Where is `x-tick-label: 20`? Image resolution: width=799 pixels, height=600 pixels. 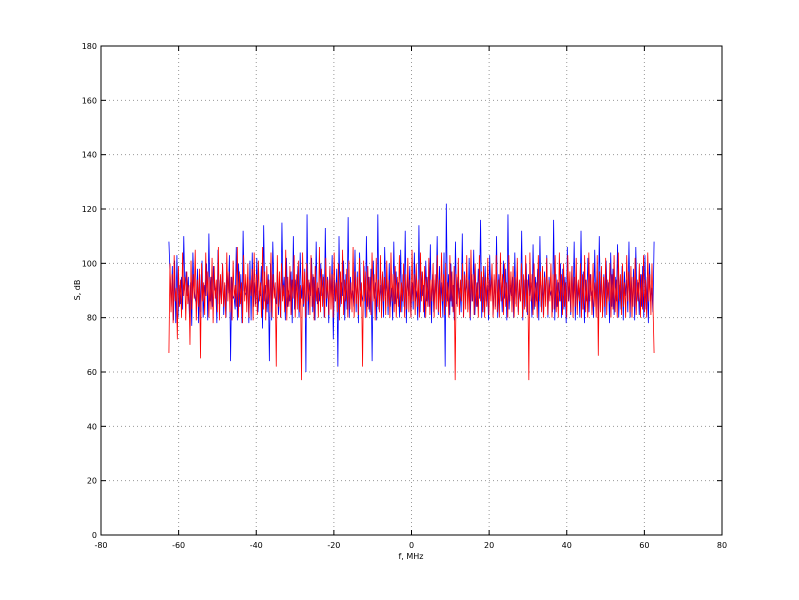
x-tick-label: 20 is located at coordinates (489, 545).